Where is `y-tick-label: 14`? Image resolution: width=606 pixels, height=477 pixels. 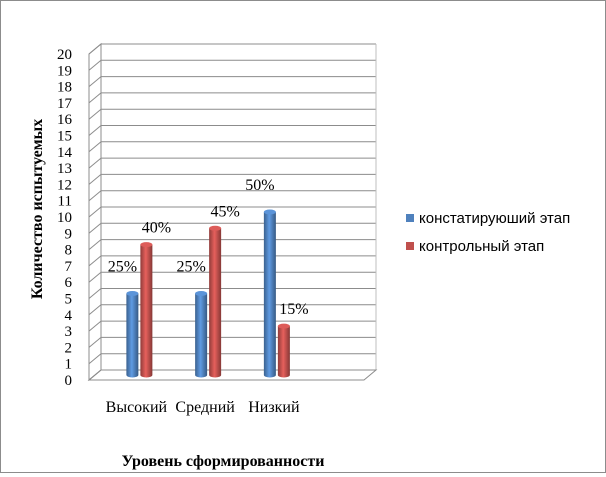 y-tick-label: 14 is located at coordinates (65, 153).